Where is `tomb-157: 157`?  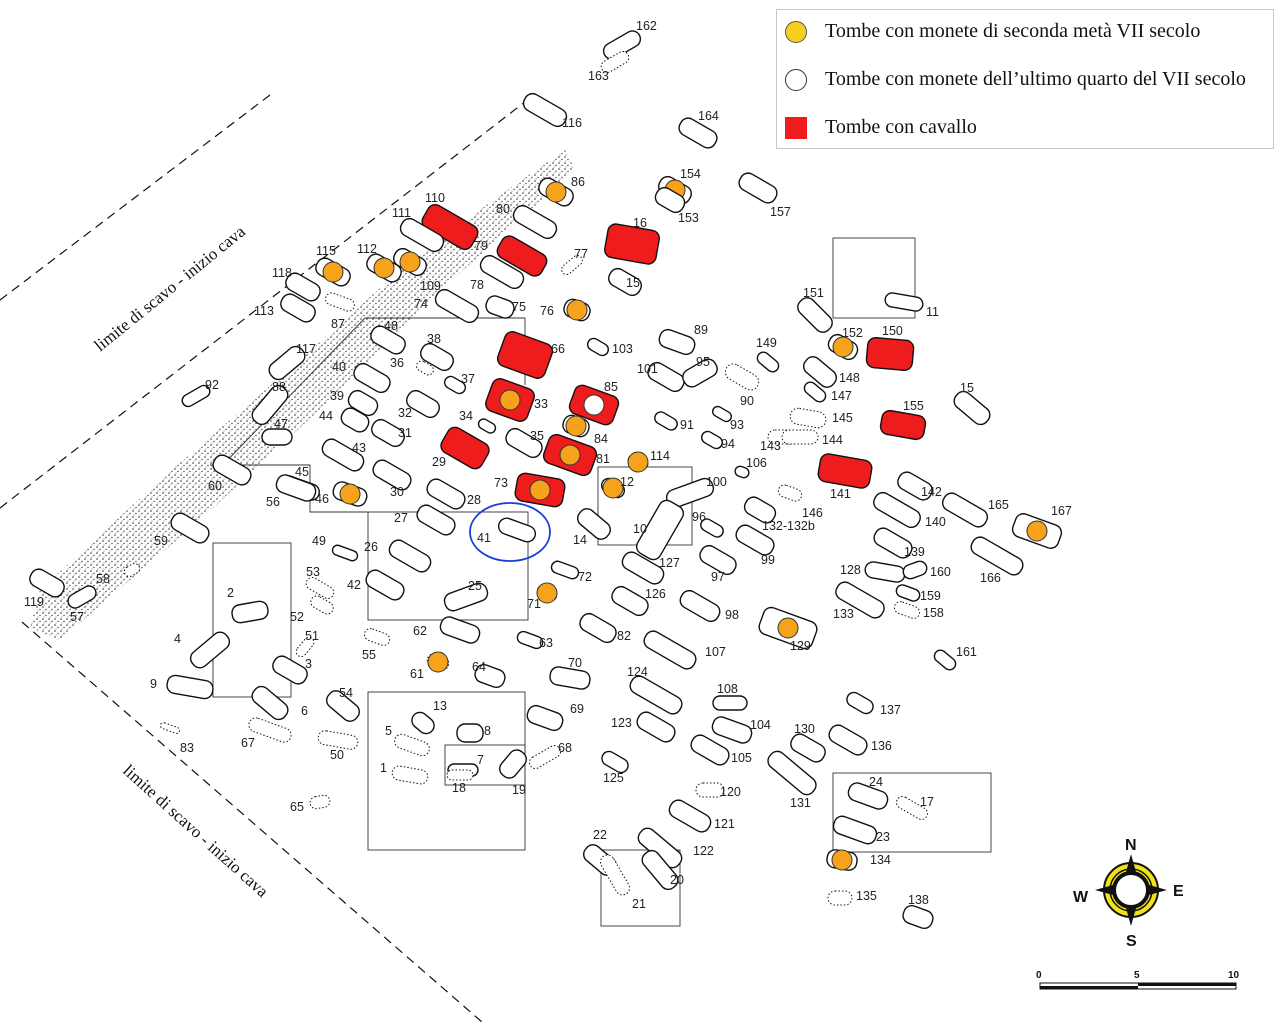
tomb-157: 157 is located at coordinates (764, 195).